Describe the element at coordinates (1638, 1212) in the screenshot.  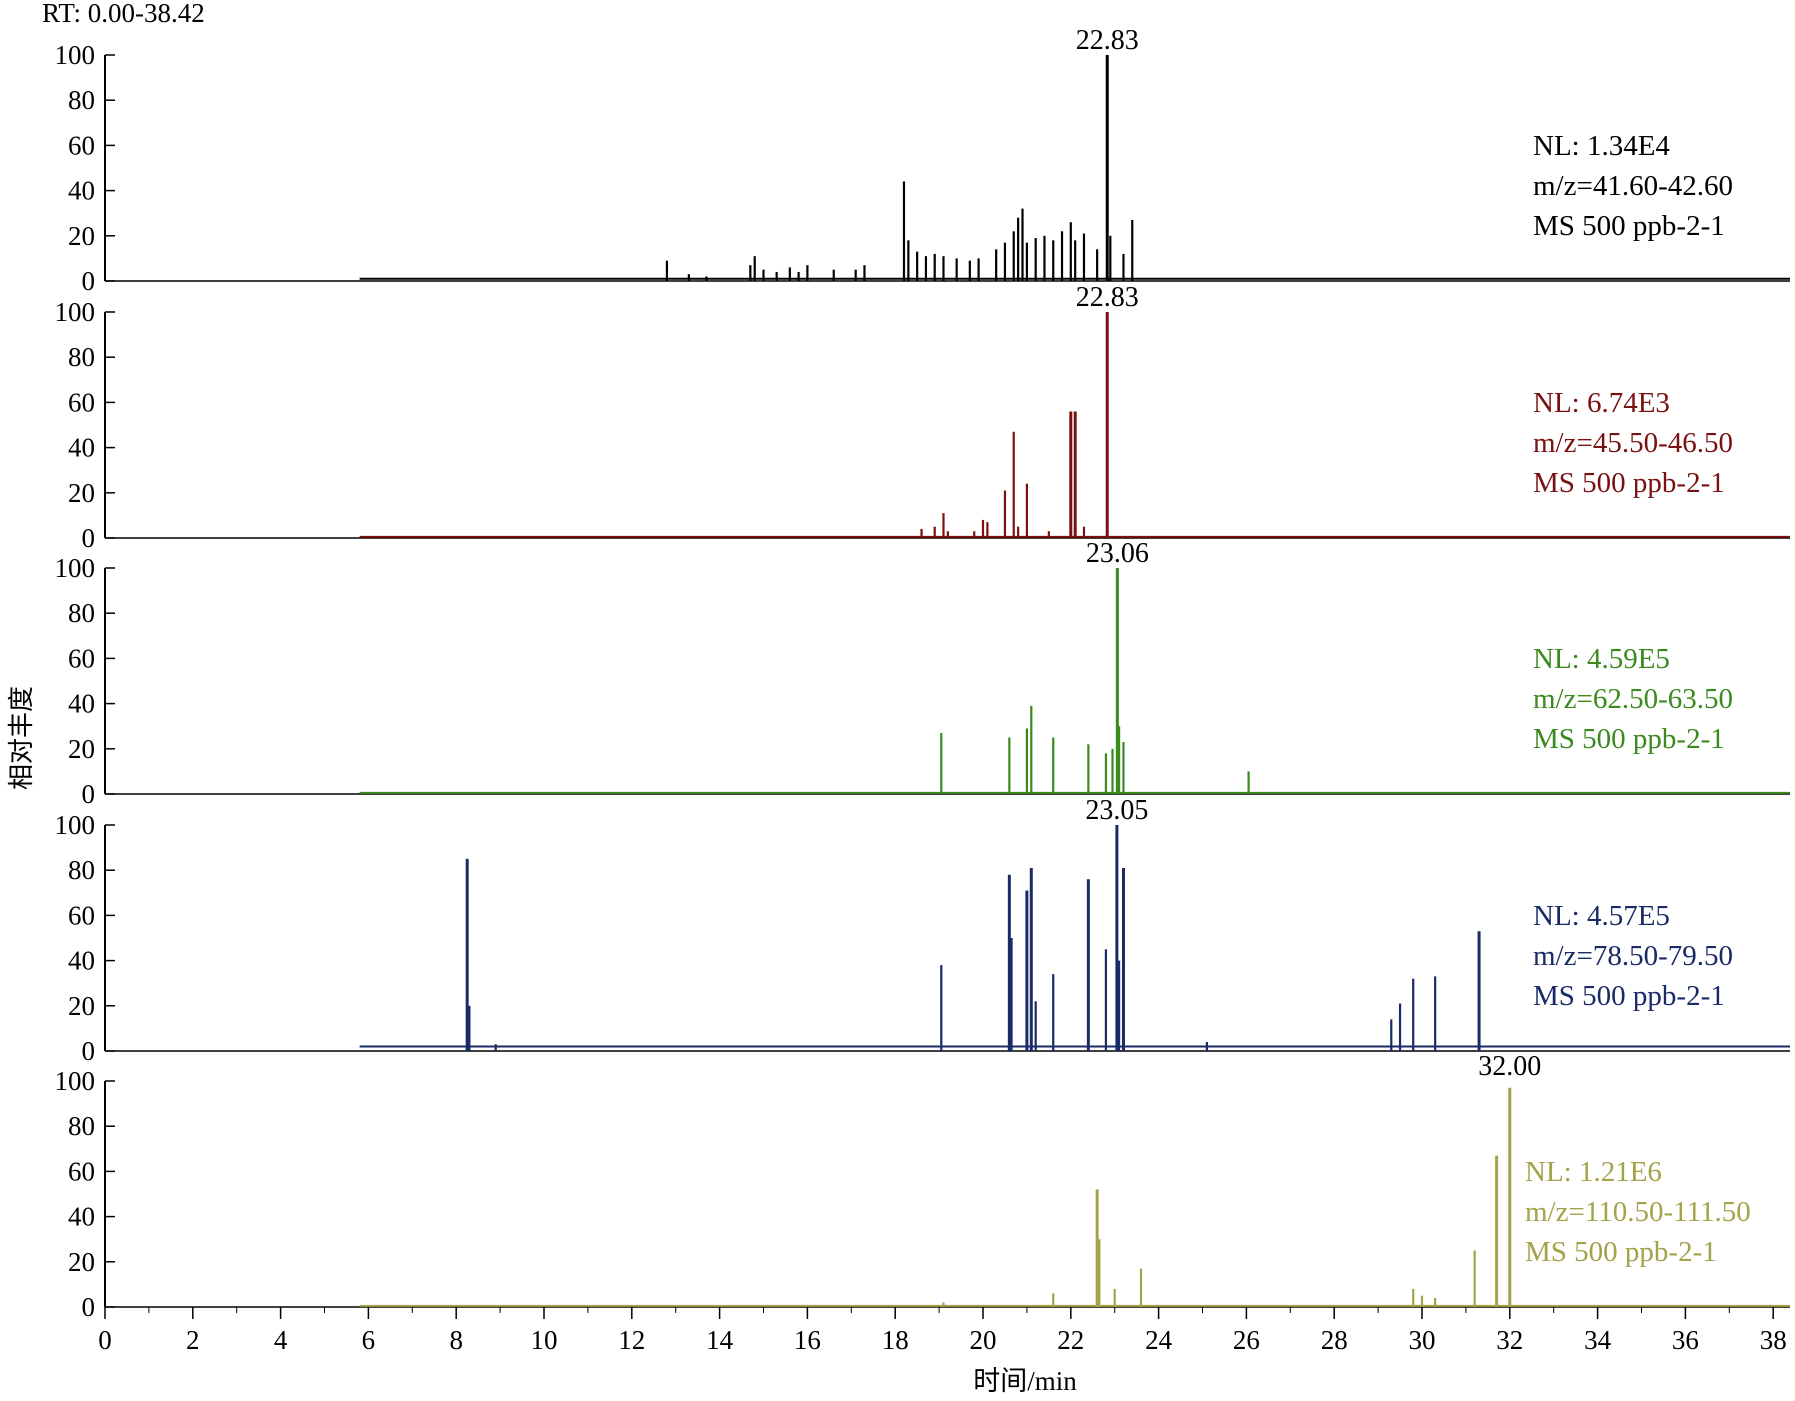
I see `info-line: m/z=110.50-111.50` at that location.